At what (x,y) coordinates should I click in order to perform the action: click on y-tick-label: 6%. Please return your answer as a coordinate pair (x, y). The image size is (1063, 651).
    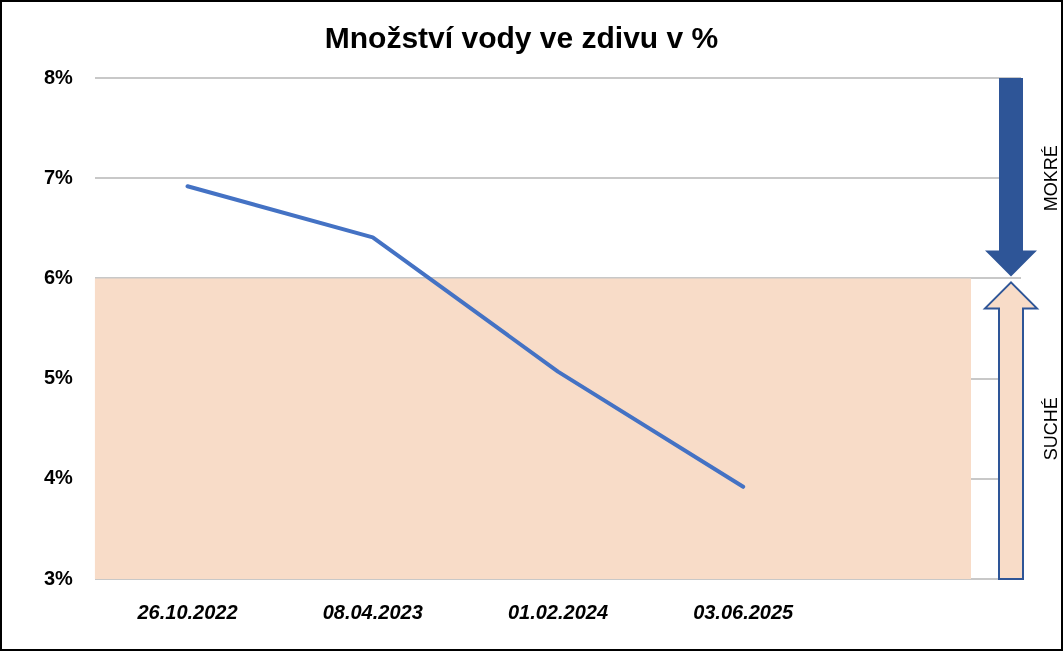
    Looking at the image, I should click on (59, 276).